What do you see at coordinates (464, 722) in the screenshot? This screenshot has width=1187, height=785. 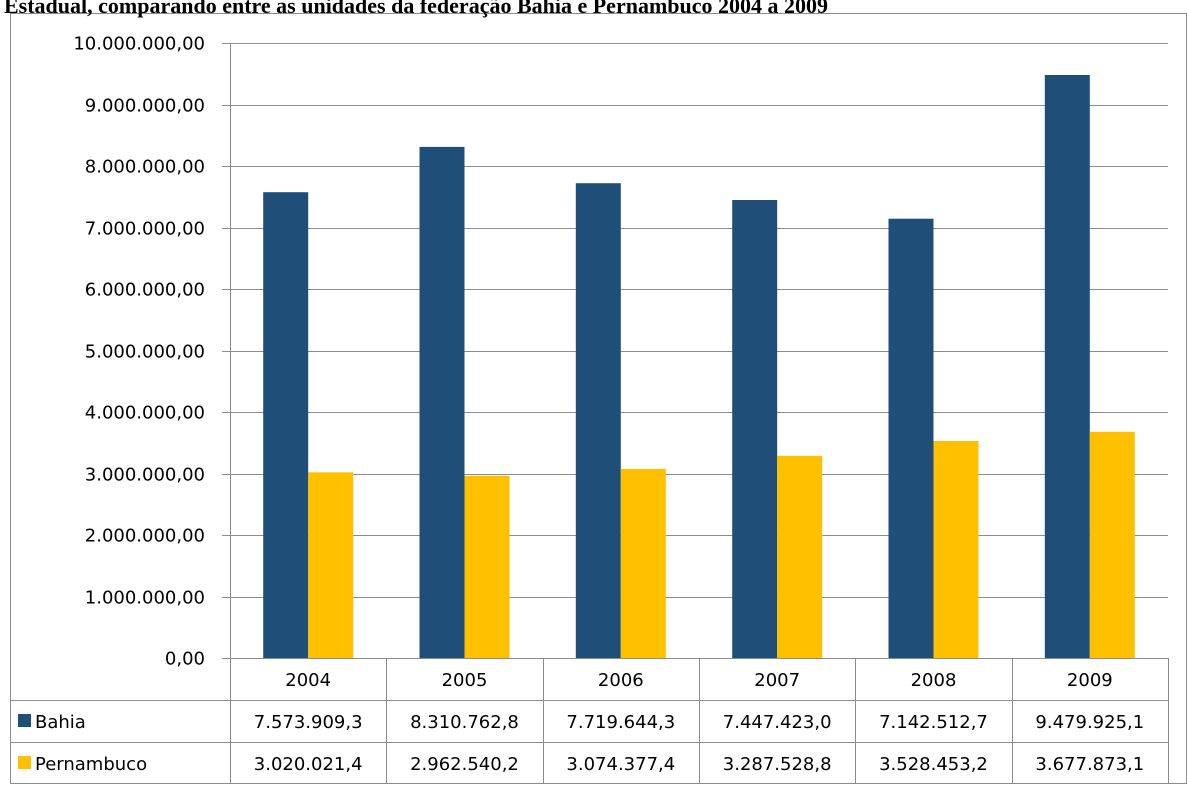 I see `data-label-bahia: 8.310.762,8` at bounding box center [464, 722].